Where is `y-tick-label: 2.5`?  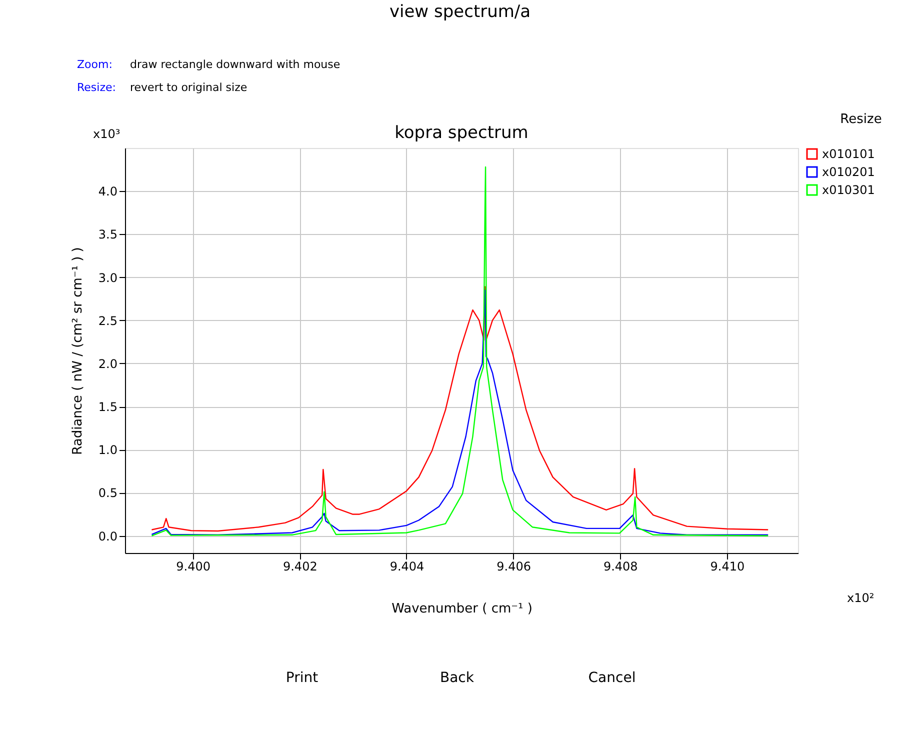
y-tick-label: 2.5 is located at coordinates (108, 321).